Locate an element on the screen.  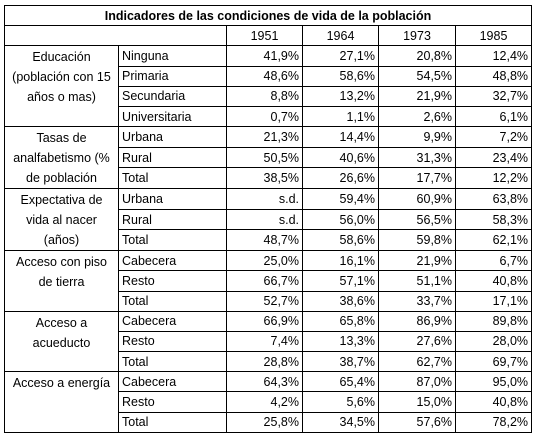
value-cell: 4,2% is located at coordinates (264, 402).